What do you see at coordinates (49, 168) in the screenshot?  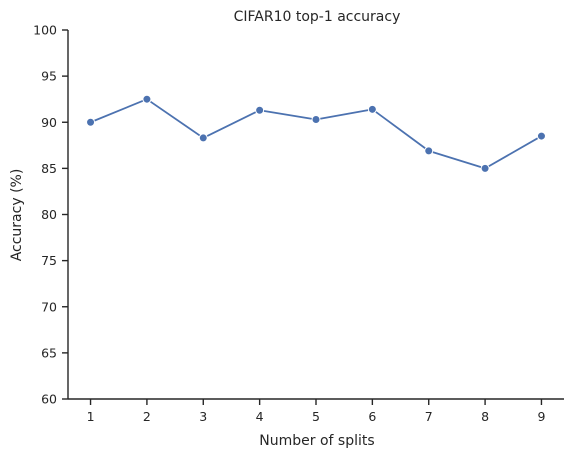 I see `y-tick-label: 85` at bounding box center [49, 168].